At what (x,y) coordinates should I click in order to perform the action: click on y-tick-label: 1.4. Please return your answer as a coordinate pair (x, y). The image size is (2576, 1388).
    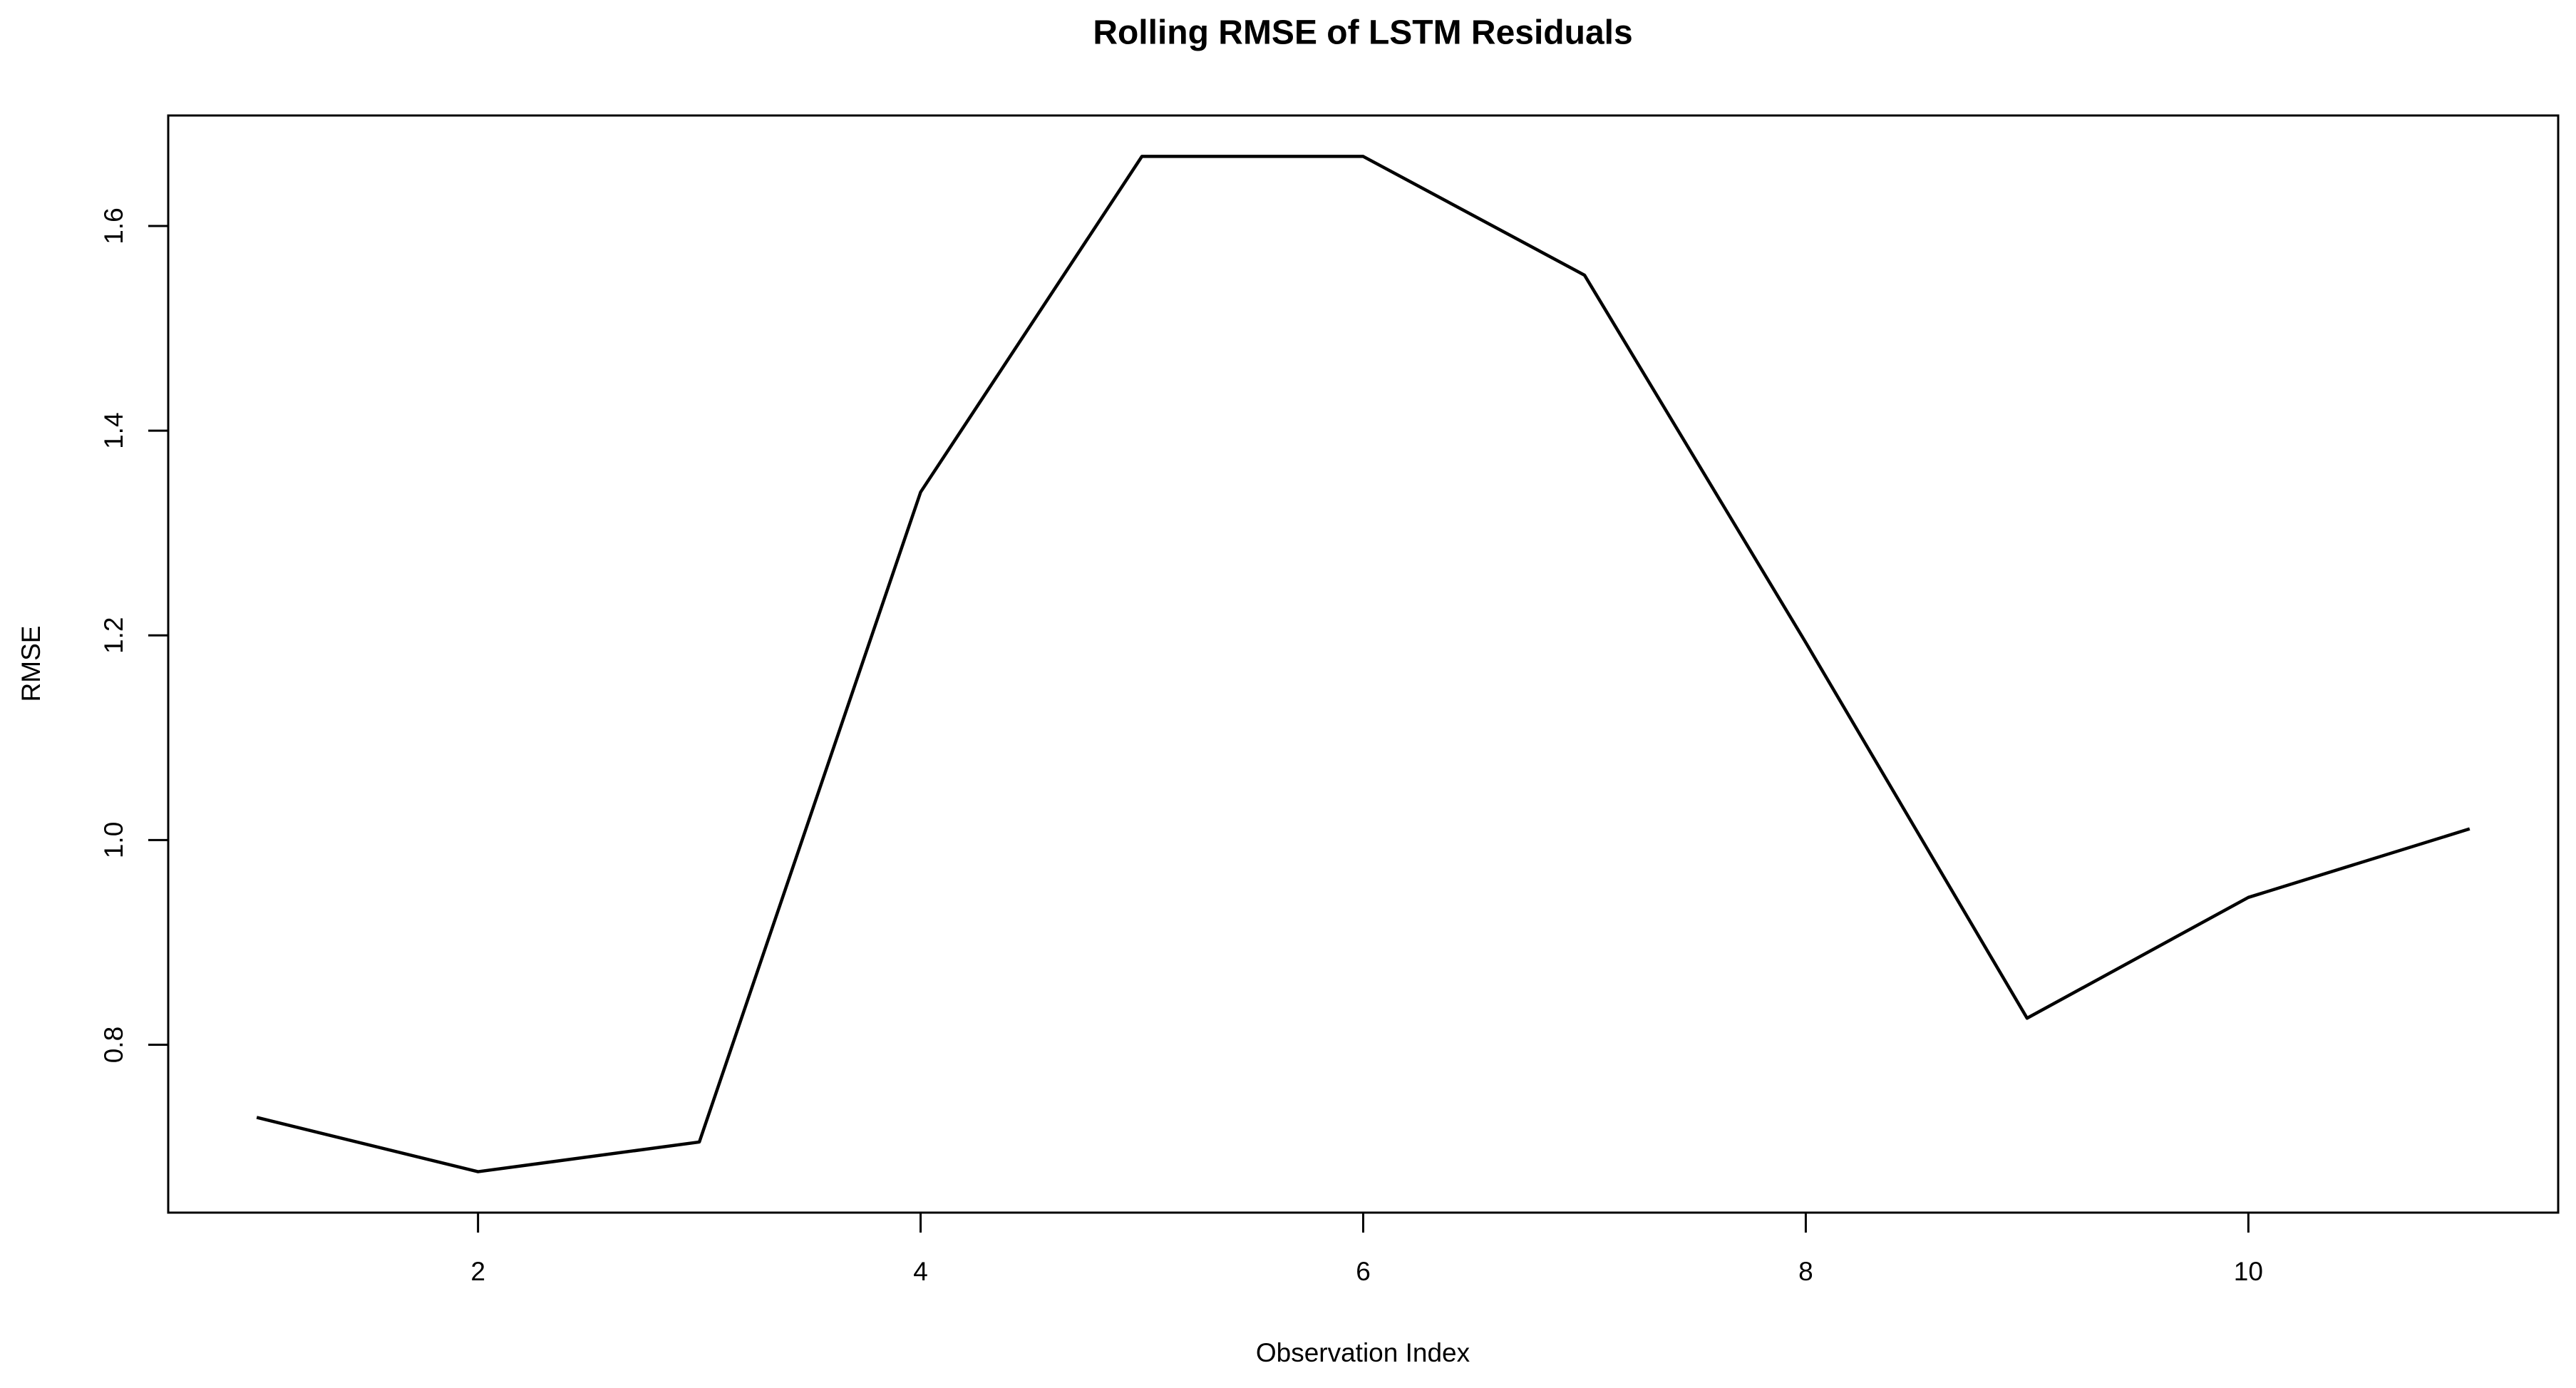
    Looking at the image, I should click on (113, 430).